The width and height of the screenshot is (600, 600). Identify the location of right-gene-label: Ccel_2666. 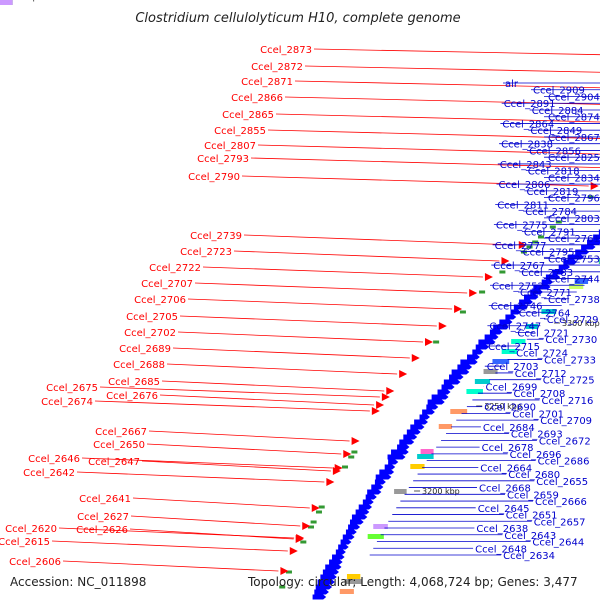
(561, 502).